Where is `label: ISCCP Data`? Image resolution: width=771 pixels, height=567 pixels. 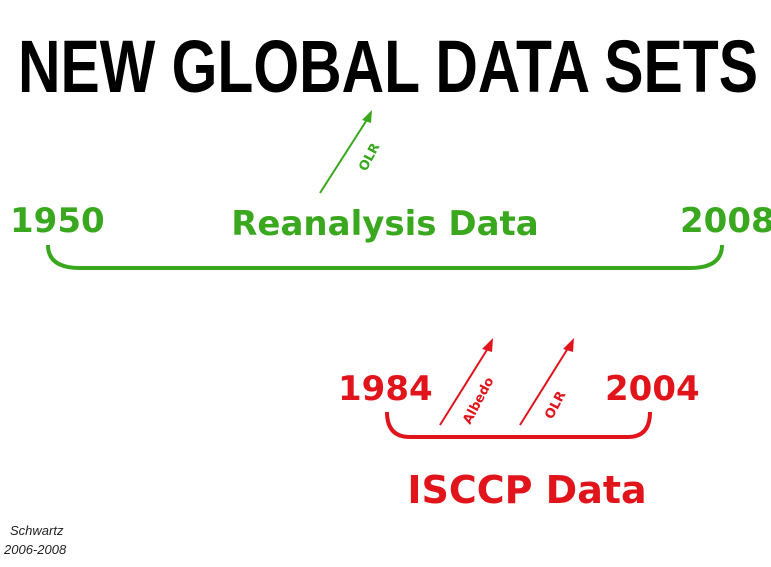
label: ISCCP Data is located at coordinates (526, 490).